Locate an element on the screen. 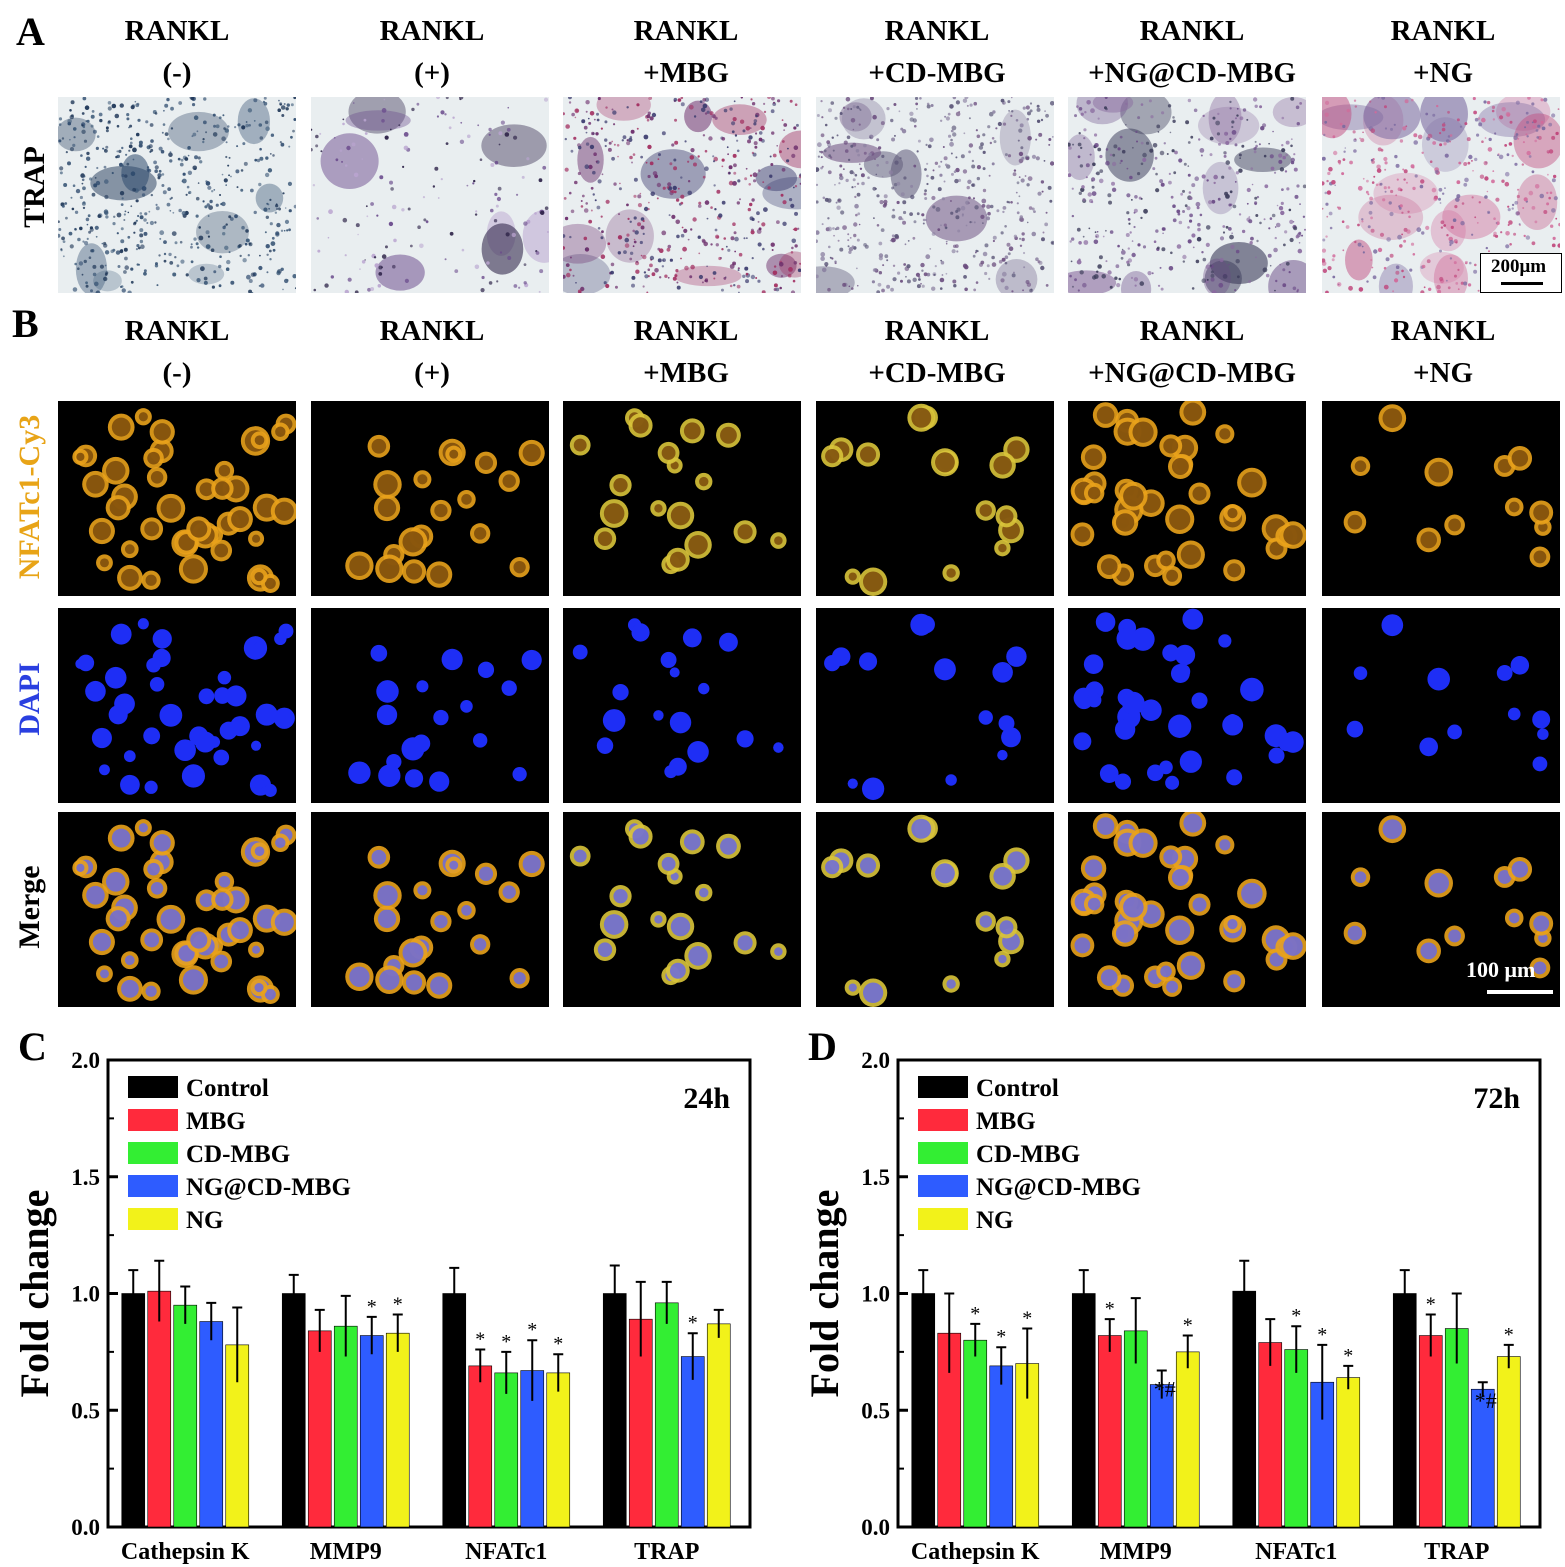 This screenshot has height=1567, width=1565. panel-d-letter: D is located at coordinates (822, 1046).